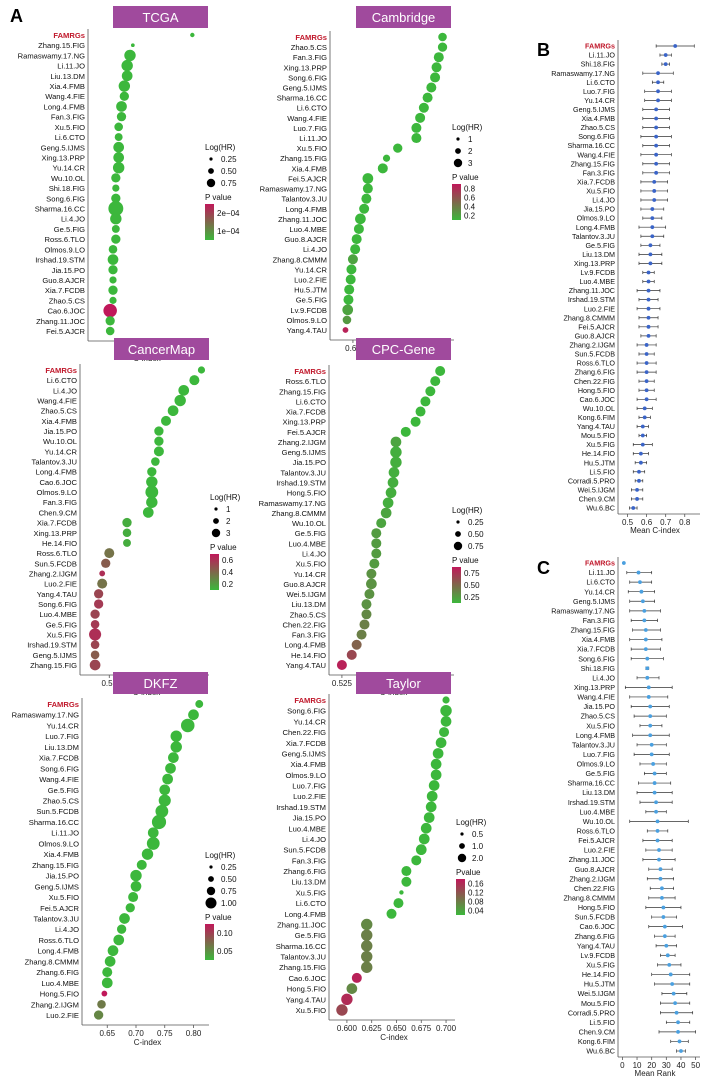 The image size is (706, 1077). What do you see at coordinates (107, 1033) in the screenshot?
I see `dkfz-x-tick-label: 0.65` at bounding box center [107, 1033].